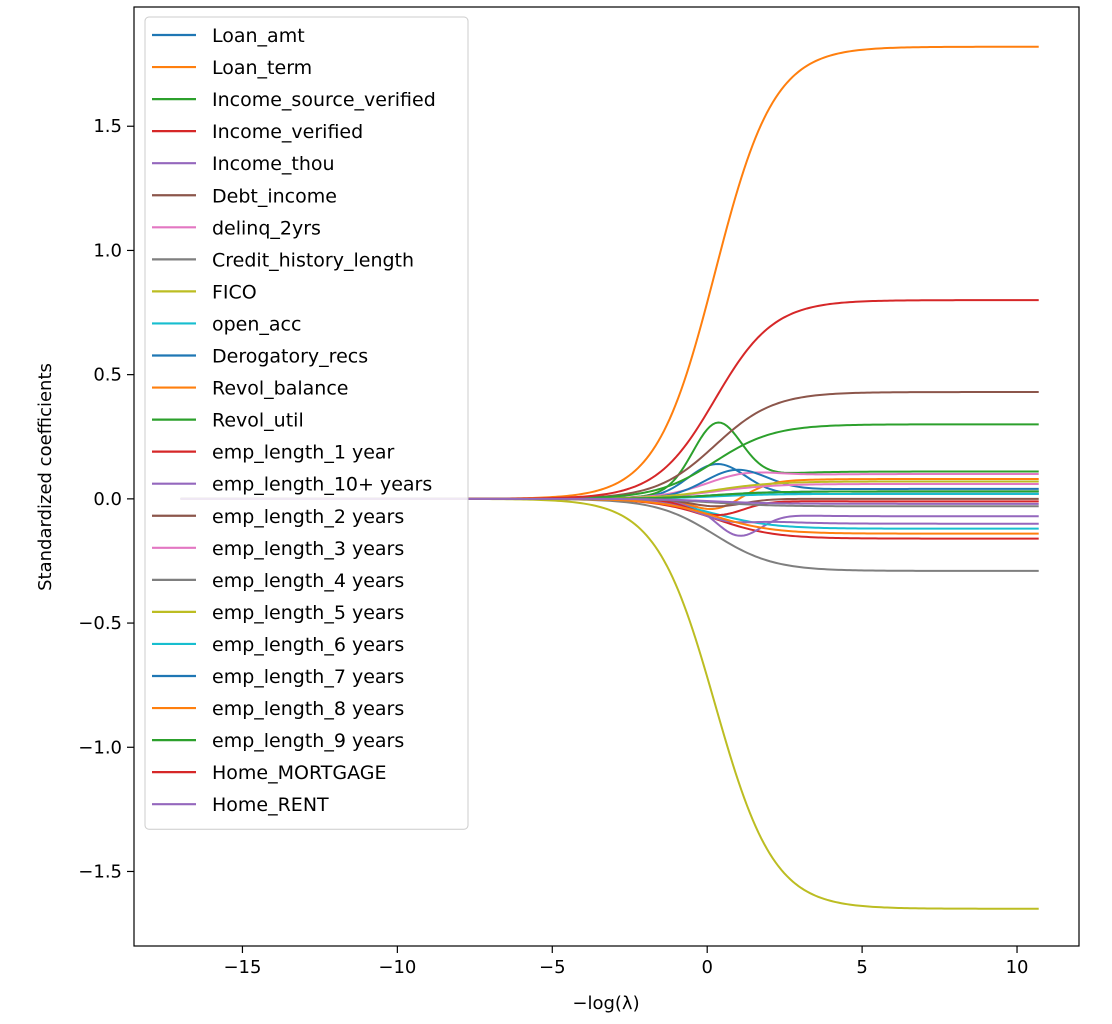 The image size is (1112, 1024). What do you see at coordinates (322, 485) in the screenshot?
I see `legend-label: emp_length_10+ years` at bounding box center [322, 485].